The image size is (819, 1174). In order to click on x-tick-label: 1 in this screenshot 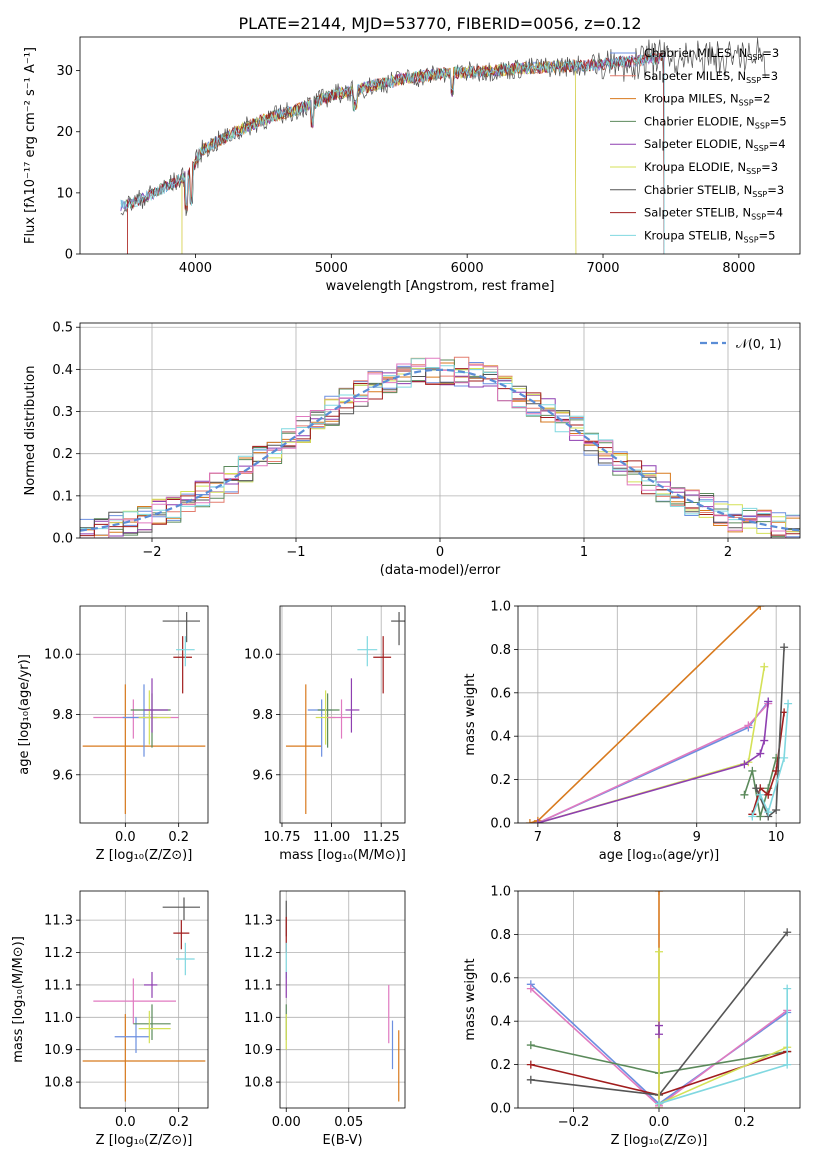, I will do `click(584, 552)`.